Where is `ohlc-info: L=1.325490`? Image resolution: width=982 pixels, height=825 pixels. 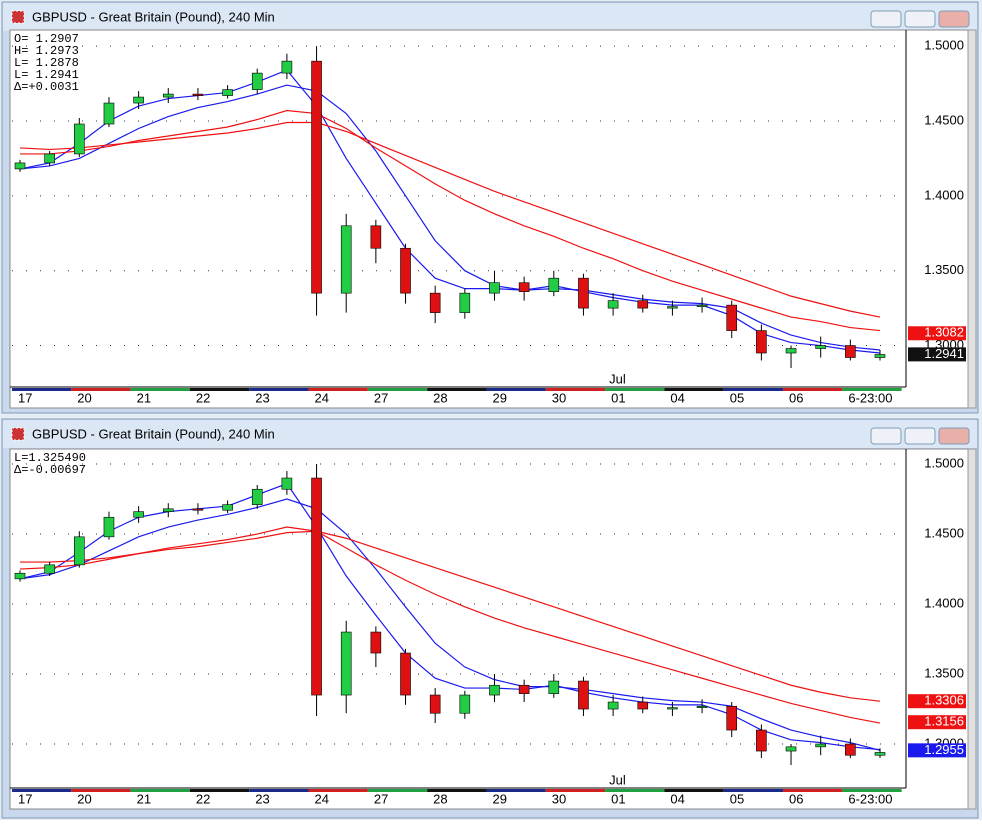
ohlc-info: L=1.325490 is located at coordinates (50, 458).